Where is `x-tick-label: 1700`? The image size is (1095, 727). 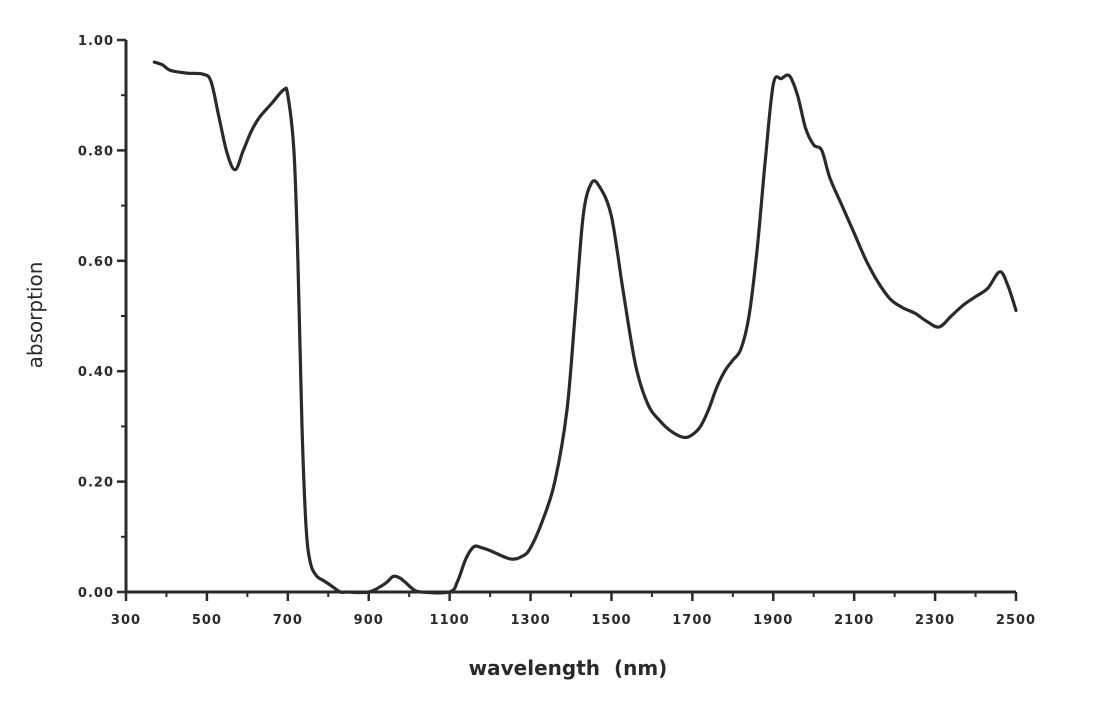
x-tick-label: 1700 is located at coordinates (692, 620).